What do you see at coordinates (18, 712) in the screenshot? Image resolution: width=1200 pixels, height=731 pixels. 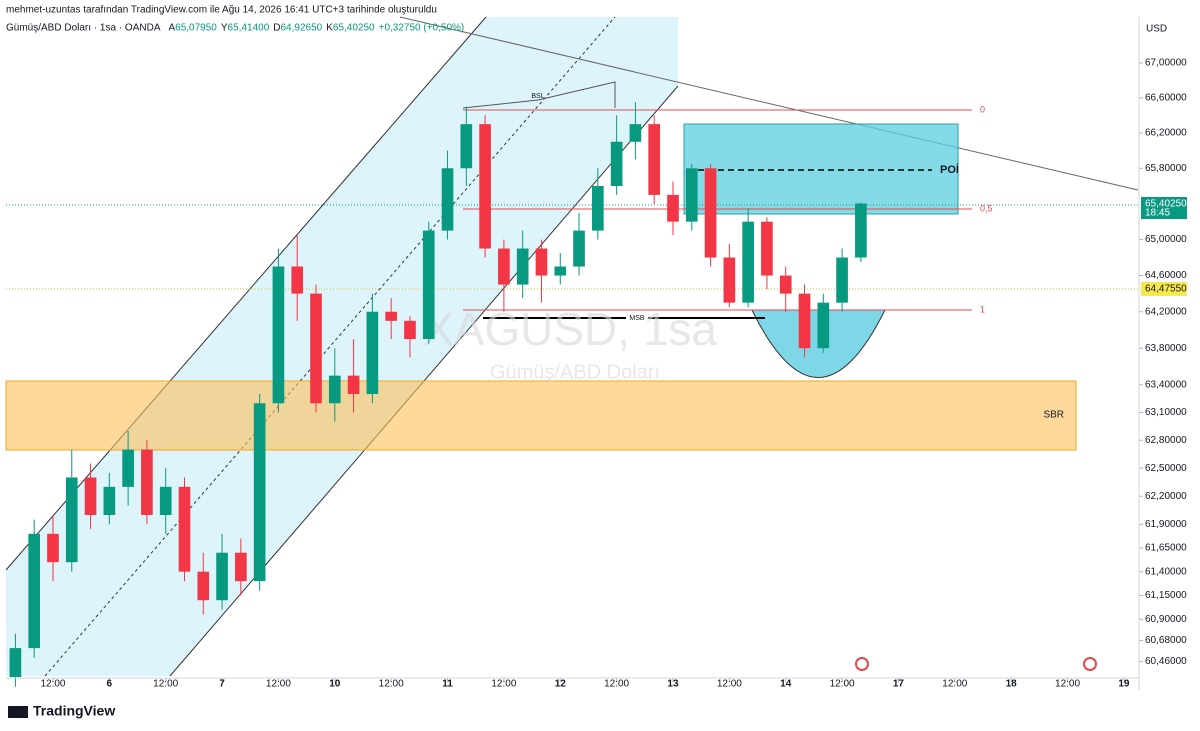 I see `brand-logo` at bounding box center [18, 712].